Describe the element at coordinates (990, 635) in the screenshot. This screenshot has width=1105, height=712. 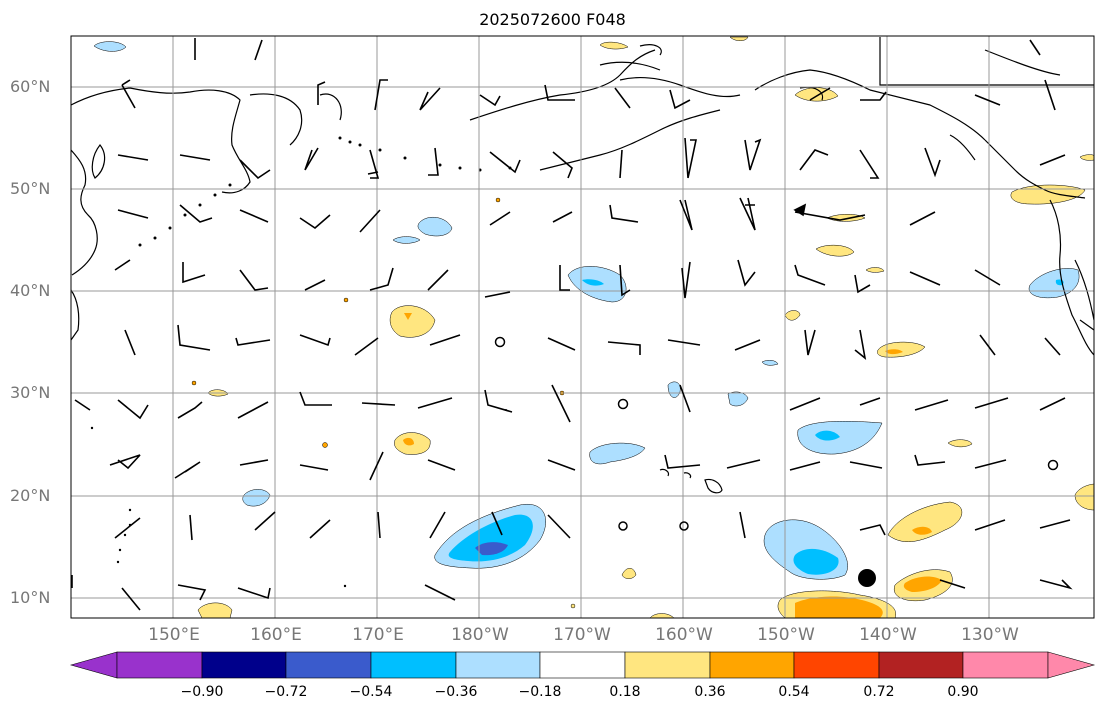
I see `lon-label-130w: 130°W` at that location.